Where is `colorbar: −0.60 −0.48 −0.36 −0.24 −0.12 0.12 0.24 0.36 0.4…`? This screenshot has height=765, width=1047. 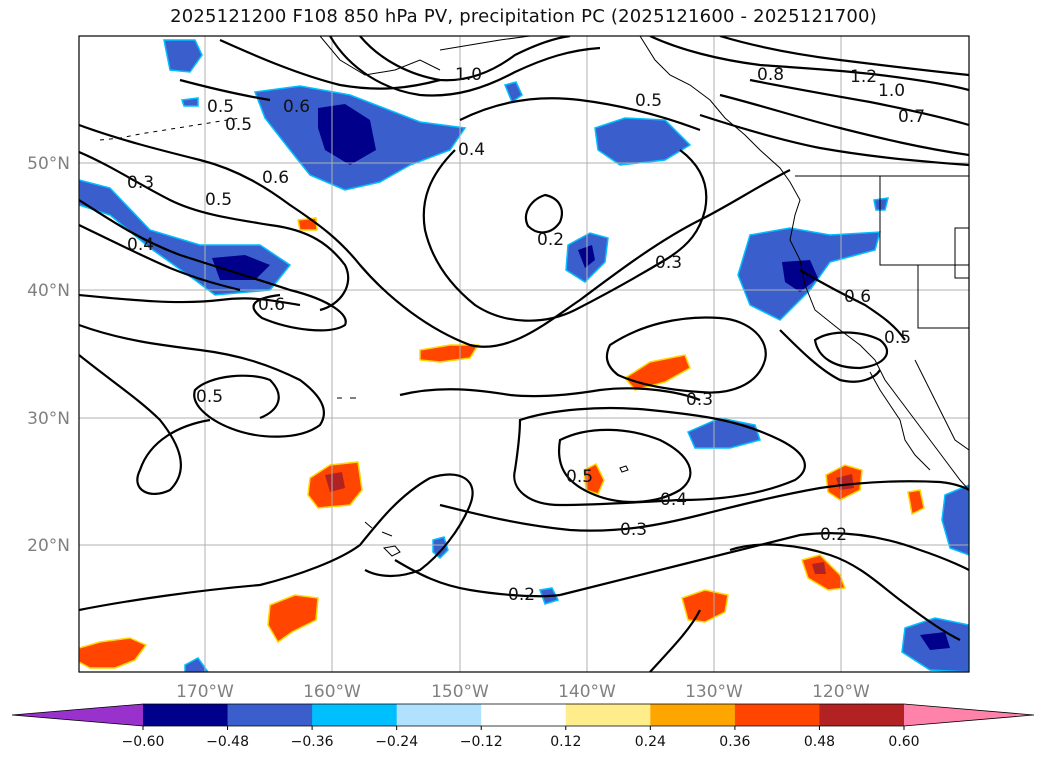 colorbar: −0.60 −0.48 −0.36 −0.24 −0.12 0.12 0.24 0.36 0.4… is located at coordinates (523, 726).